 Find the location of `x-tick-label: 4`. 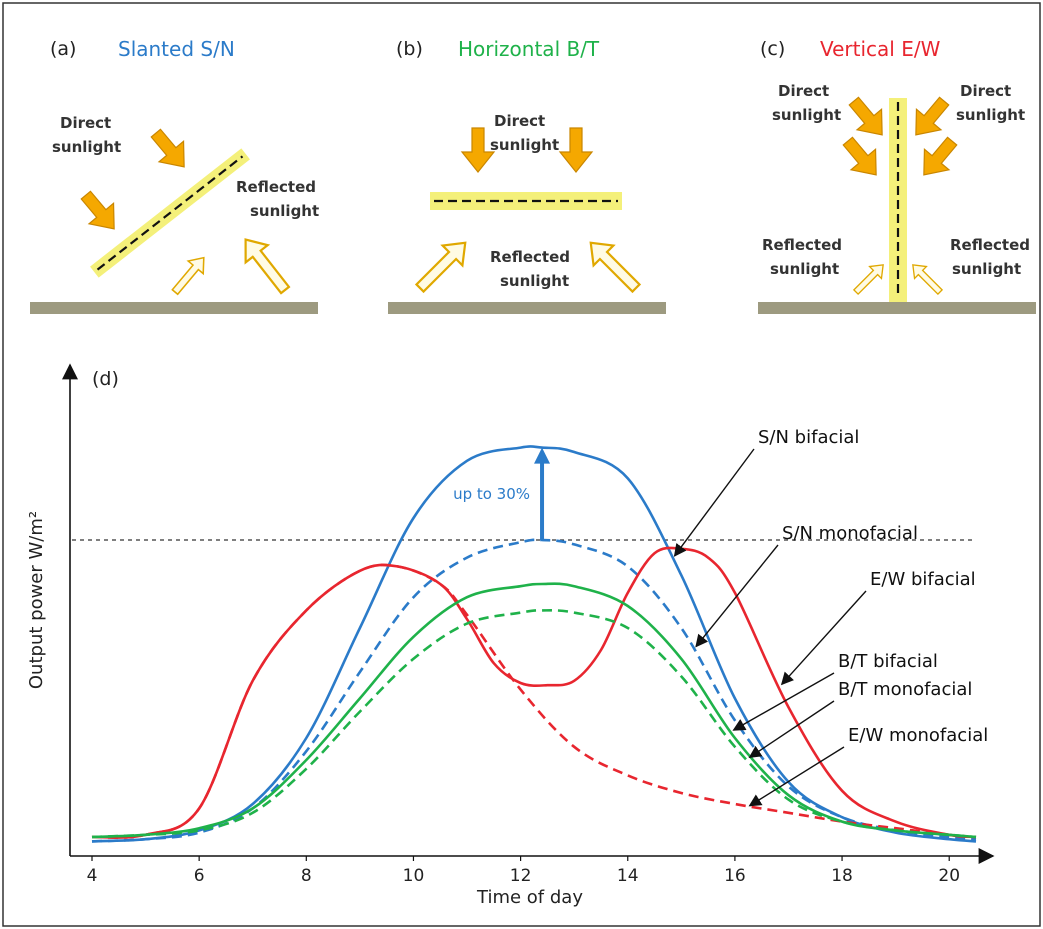

x-tick-label: 4 is located at coordinates (92, 876).